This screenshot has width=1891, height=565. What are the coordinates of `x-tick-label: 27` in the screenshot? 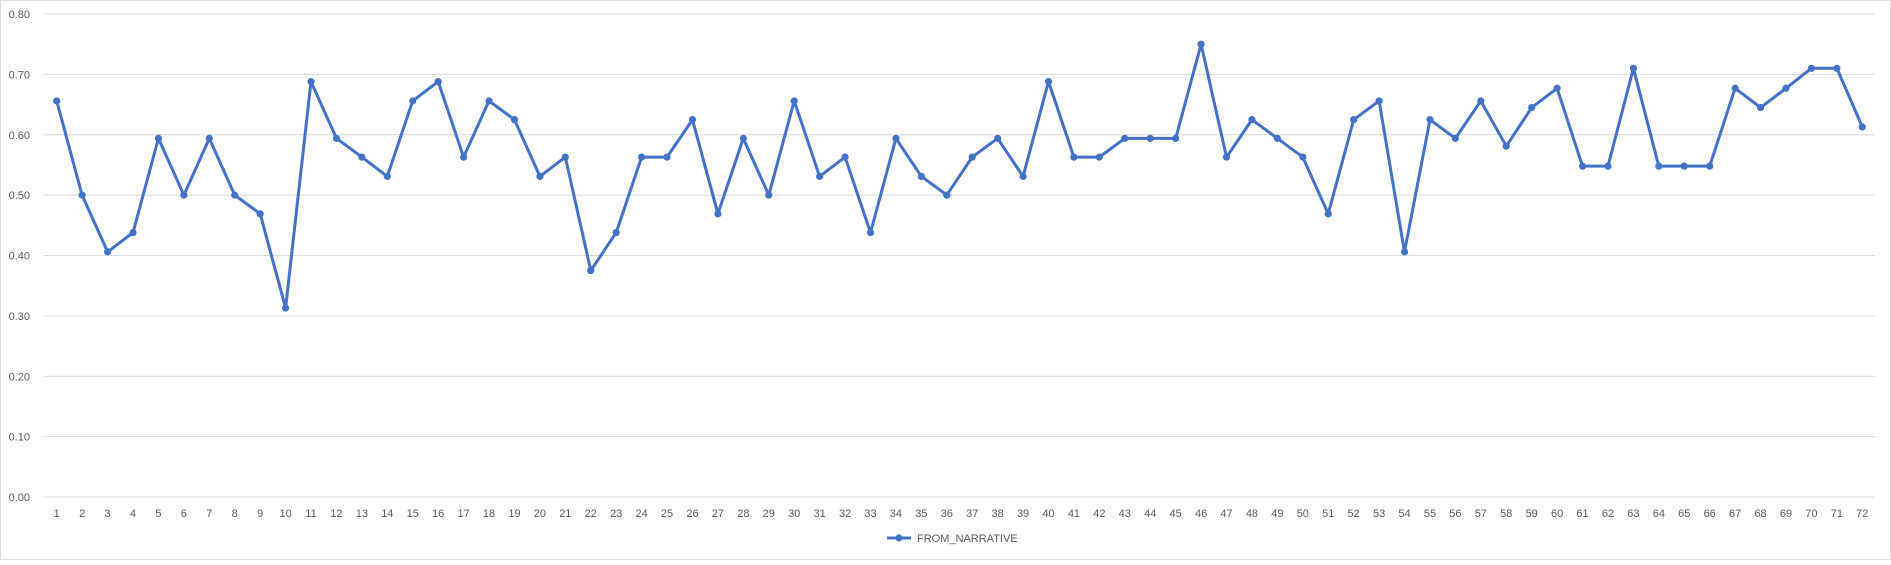 It's located at (718, 514).